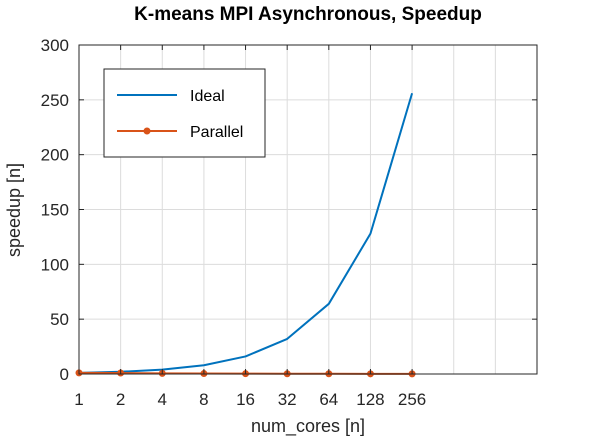  Describe the element at coordinates (328, 399) in the screenshot. I see `x-tick-label: 64` at that location.